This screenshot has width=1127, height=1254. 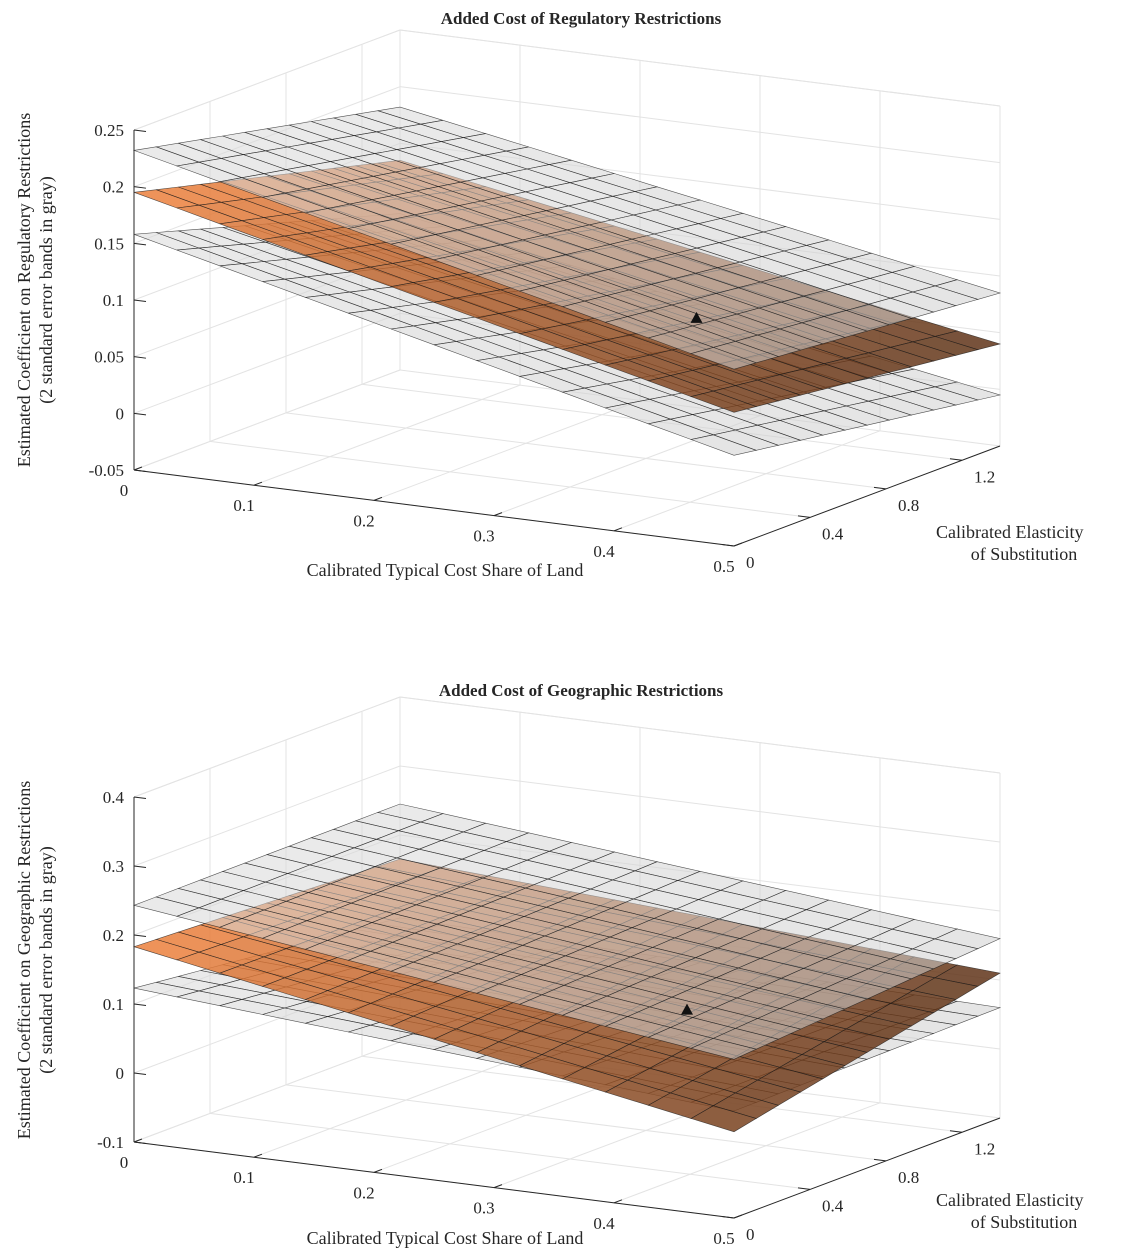 What do you see at coordinates (106, 470) in the screenshot?
I see `z-tick-label: -0.05` at bounding box center [106, 470].